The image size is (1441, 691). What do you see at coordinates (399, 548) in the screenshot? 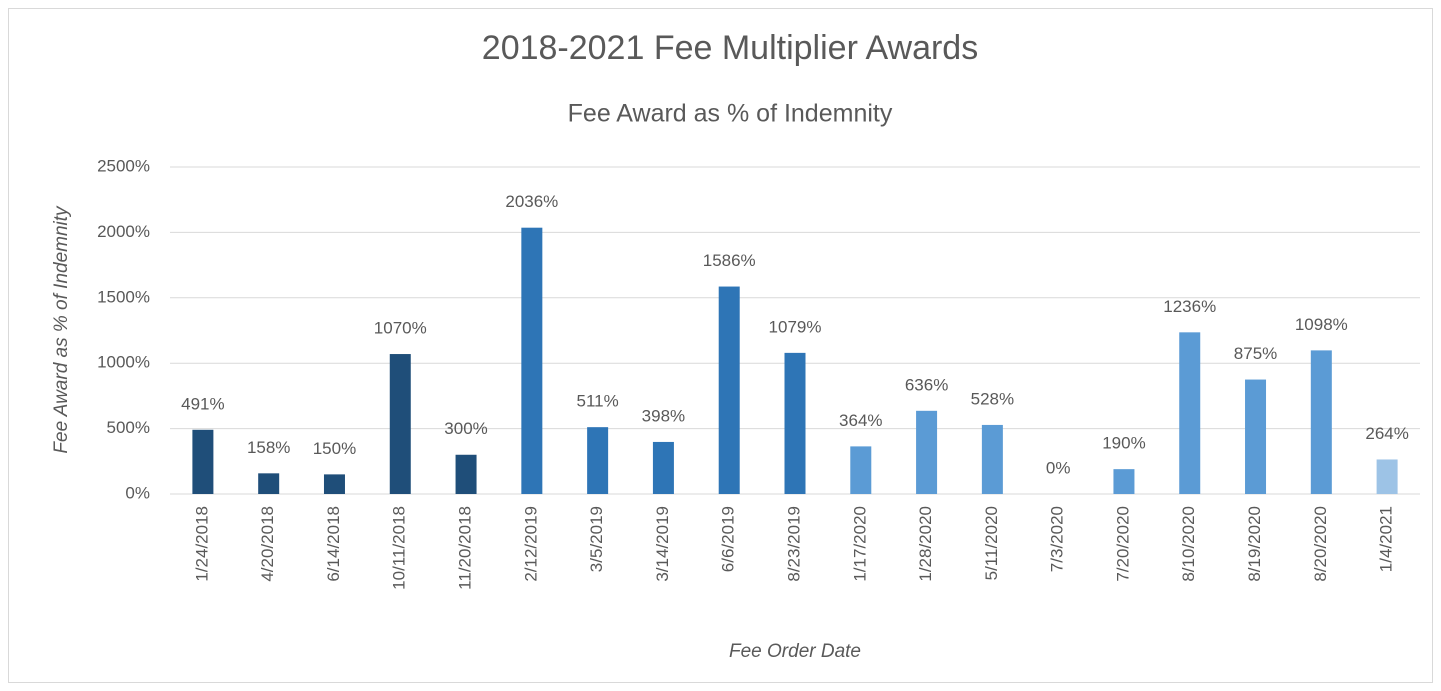
I see `x-tick-label: 10/11/2018` at bounding box center [399, 548].